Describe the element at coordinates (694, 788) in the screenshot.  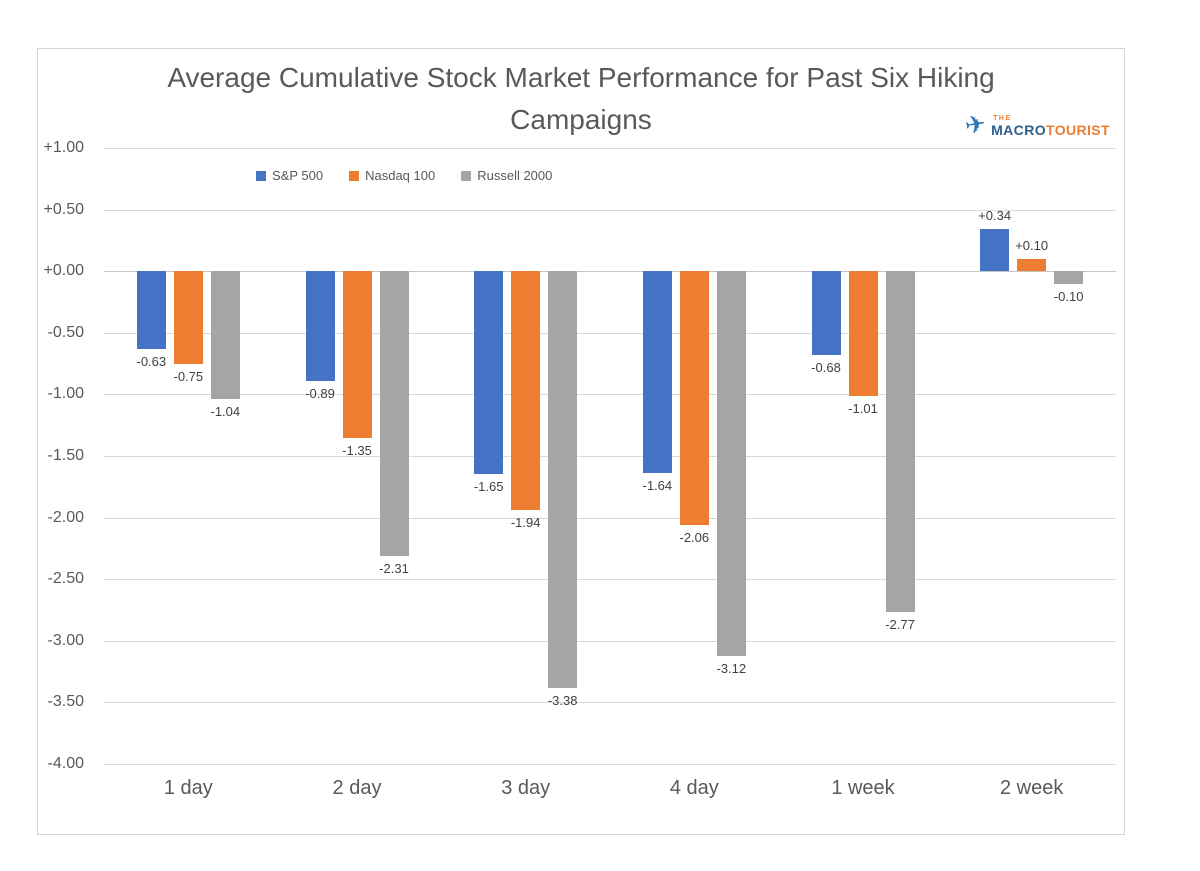
I see `x-tick-label-4-day: 4 day` at that location.